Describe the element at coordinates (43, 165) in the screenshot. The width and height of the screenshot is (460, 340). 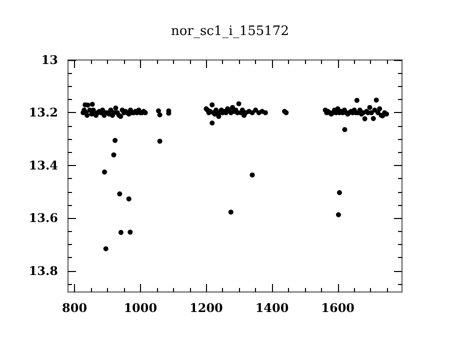
I see `y-tick-label: 13.4` at that location.